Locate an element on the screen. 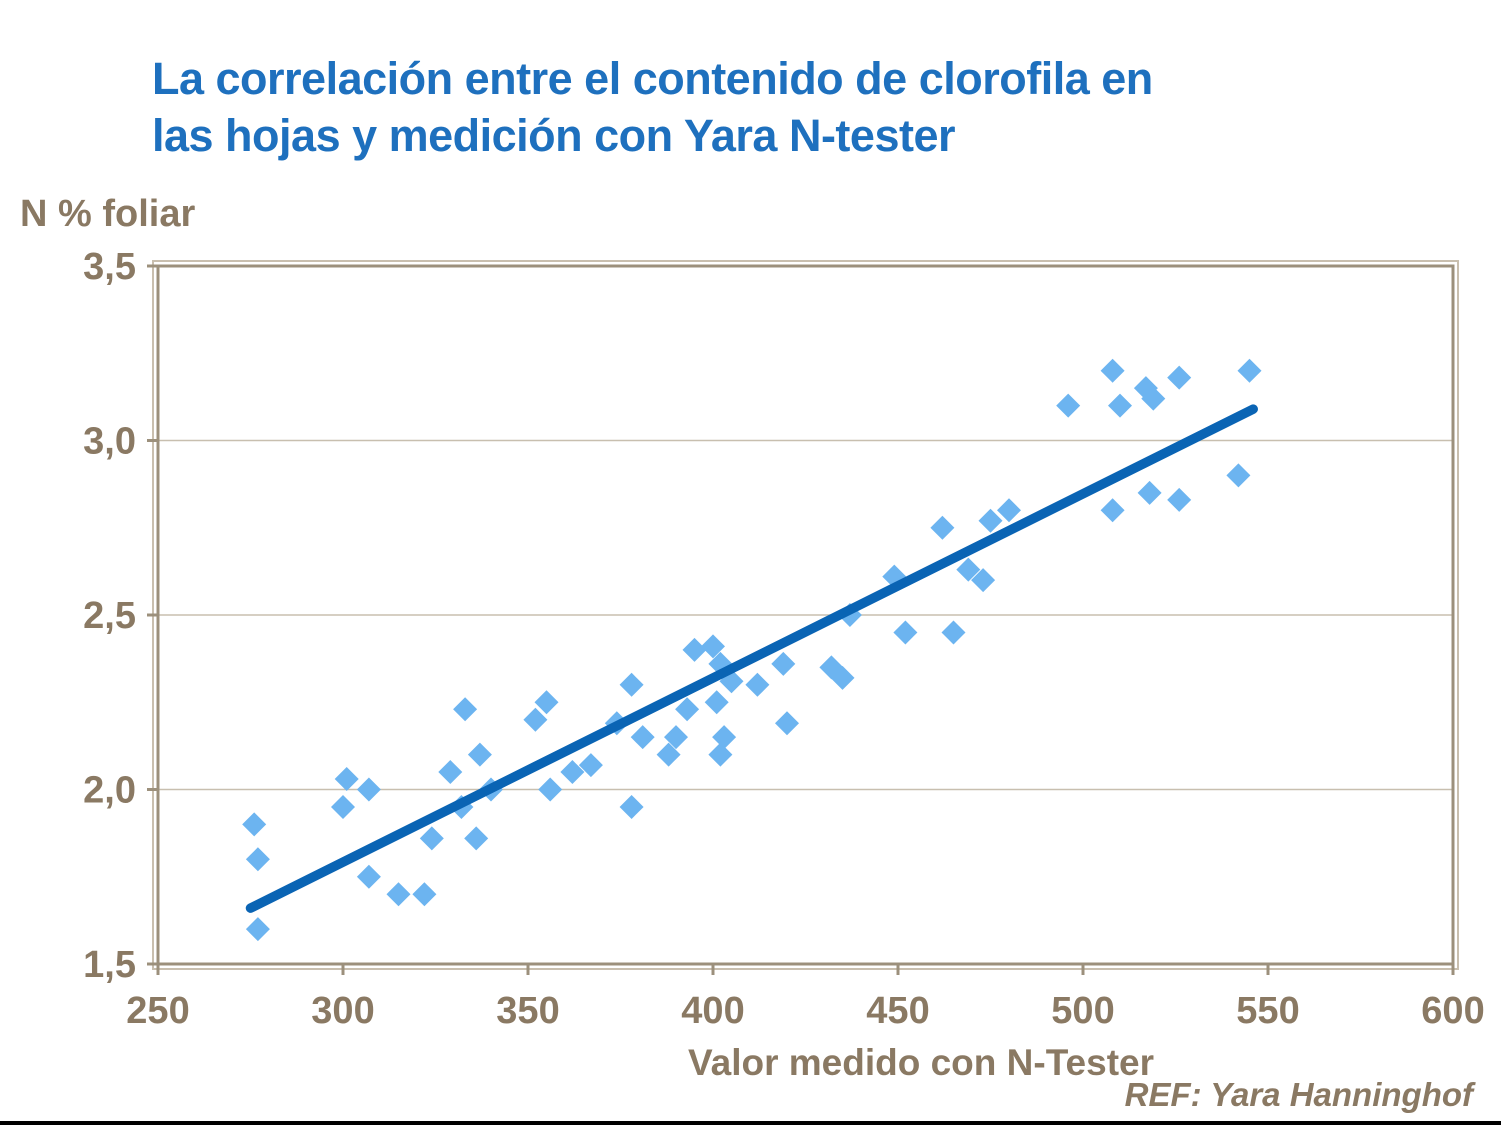  x-tick-label: 400 is located at coordinates (712, 1011).